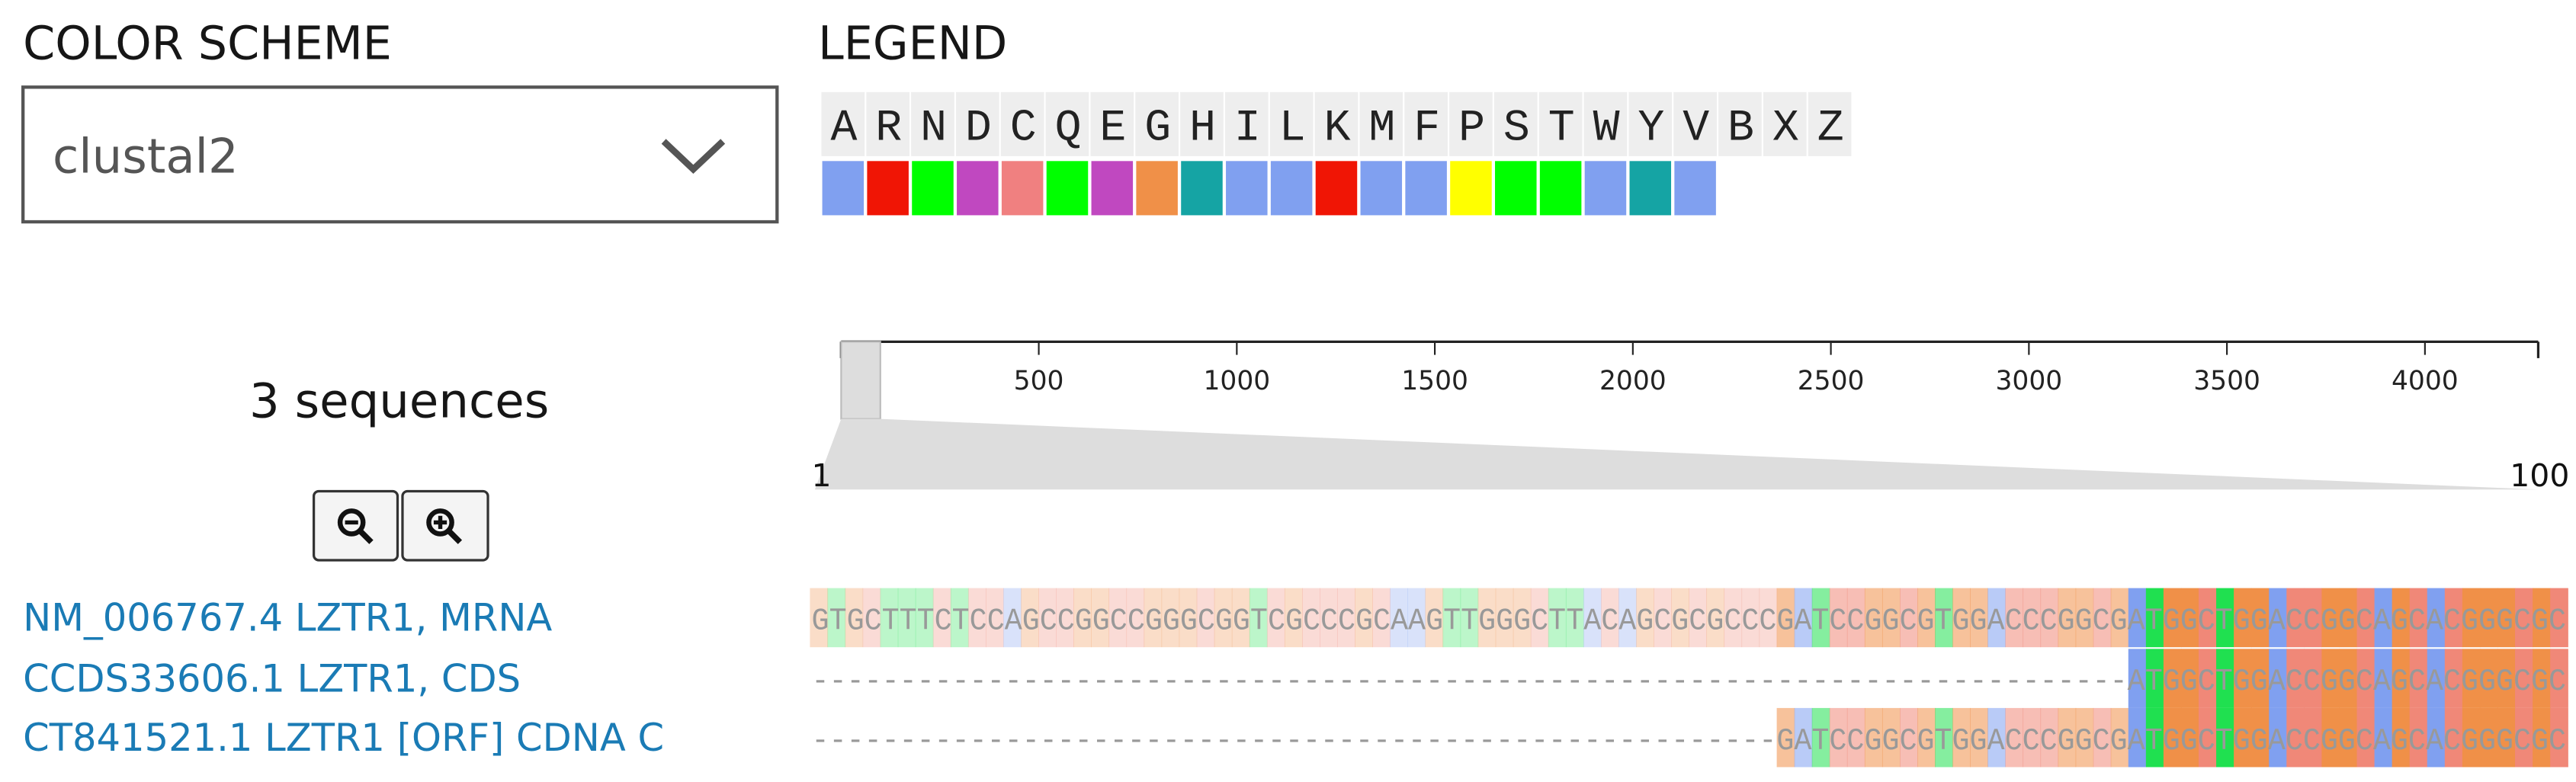 The image size is (2576, 782). I want to click on ruler-tick-label: 3000, so click(2028, 381).